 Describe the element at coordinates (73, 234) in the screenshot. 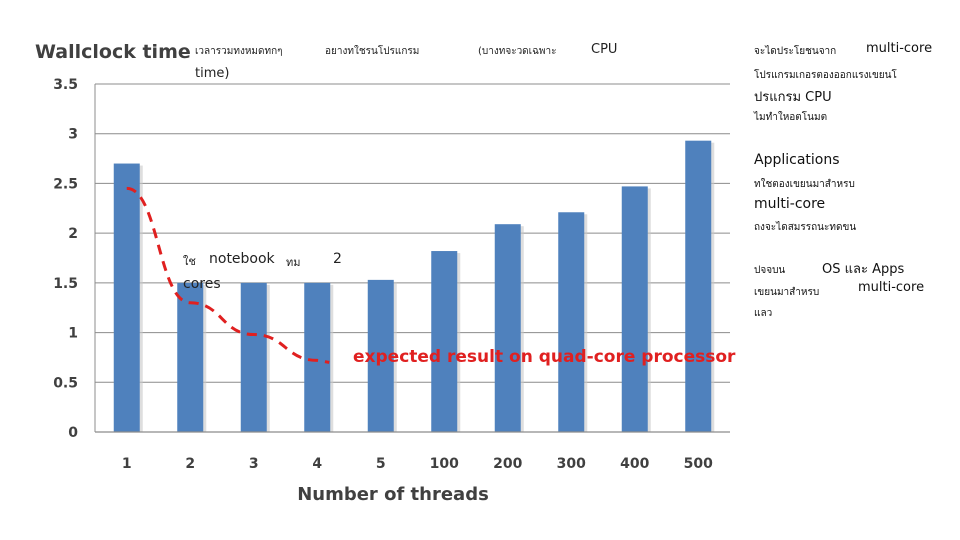

I see `y-tick-label: 2` at that location.